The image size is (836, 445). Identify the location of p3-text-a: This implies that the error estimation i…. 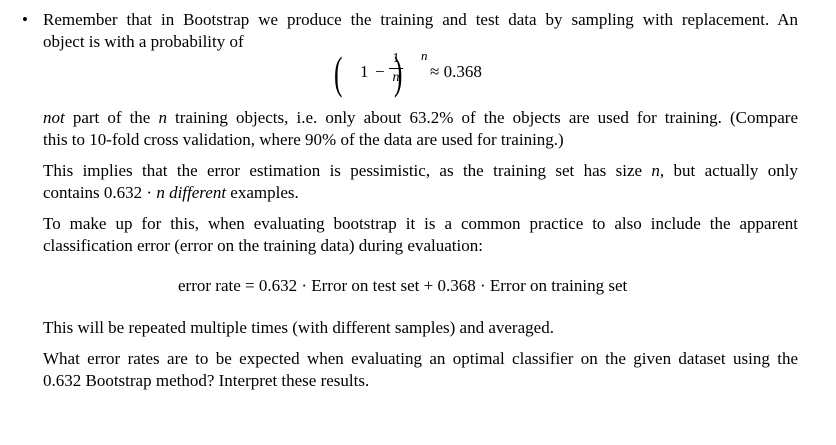
(347, 170).